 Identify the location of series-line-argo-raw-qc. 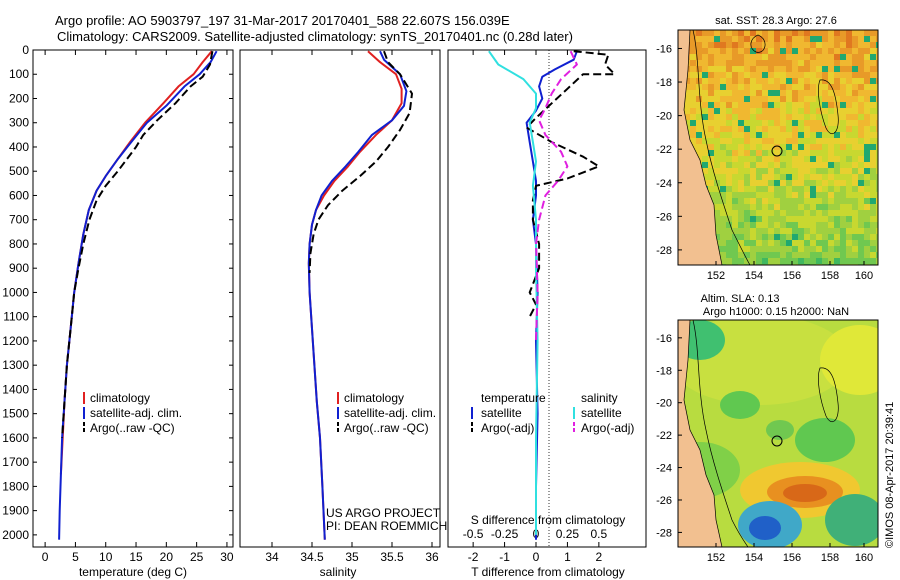
(360, 162).